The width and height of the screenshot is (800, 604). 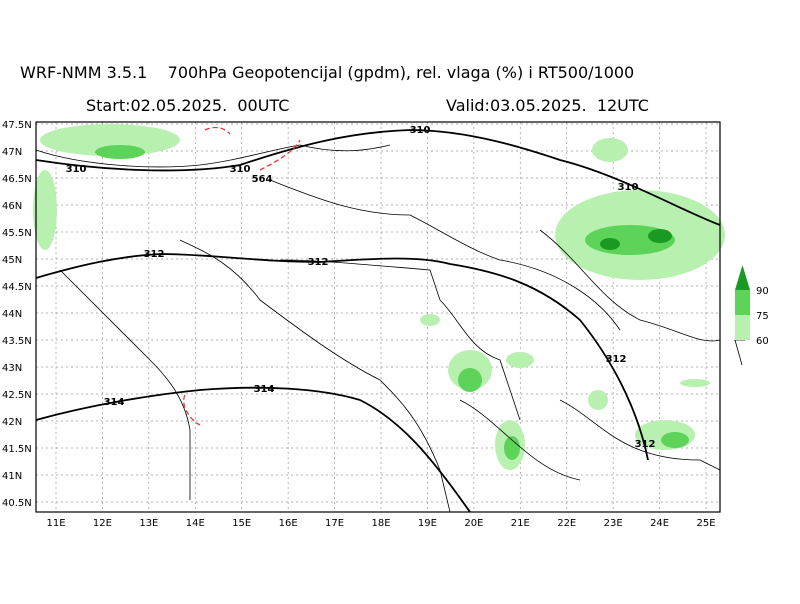 I want to click on lon-label: 22E, so click(x=566, y=523).